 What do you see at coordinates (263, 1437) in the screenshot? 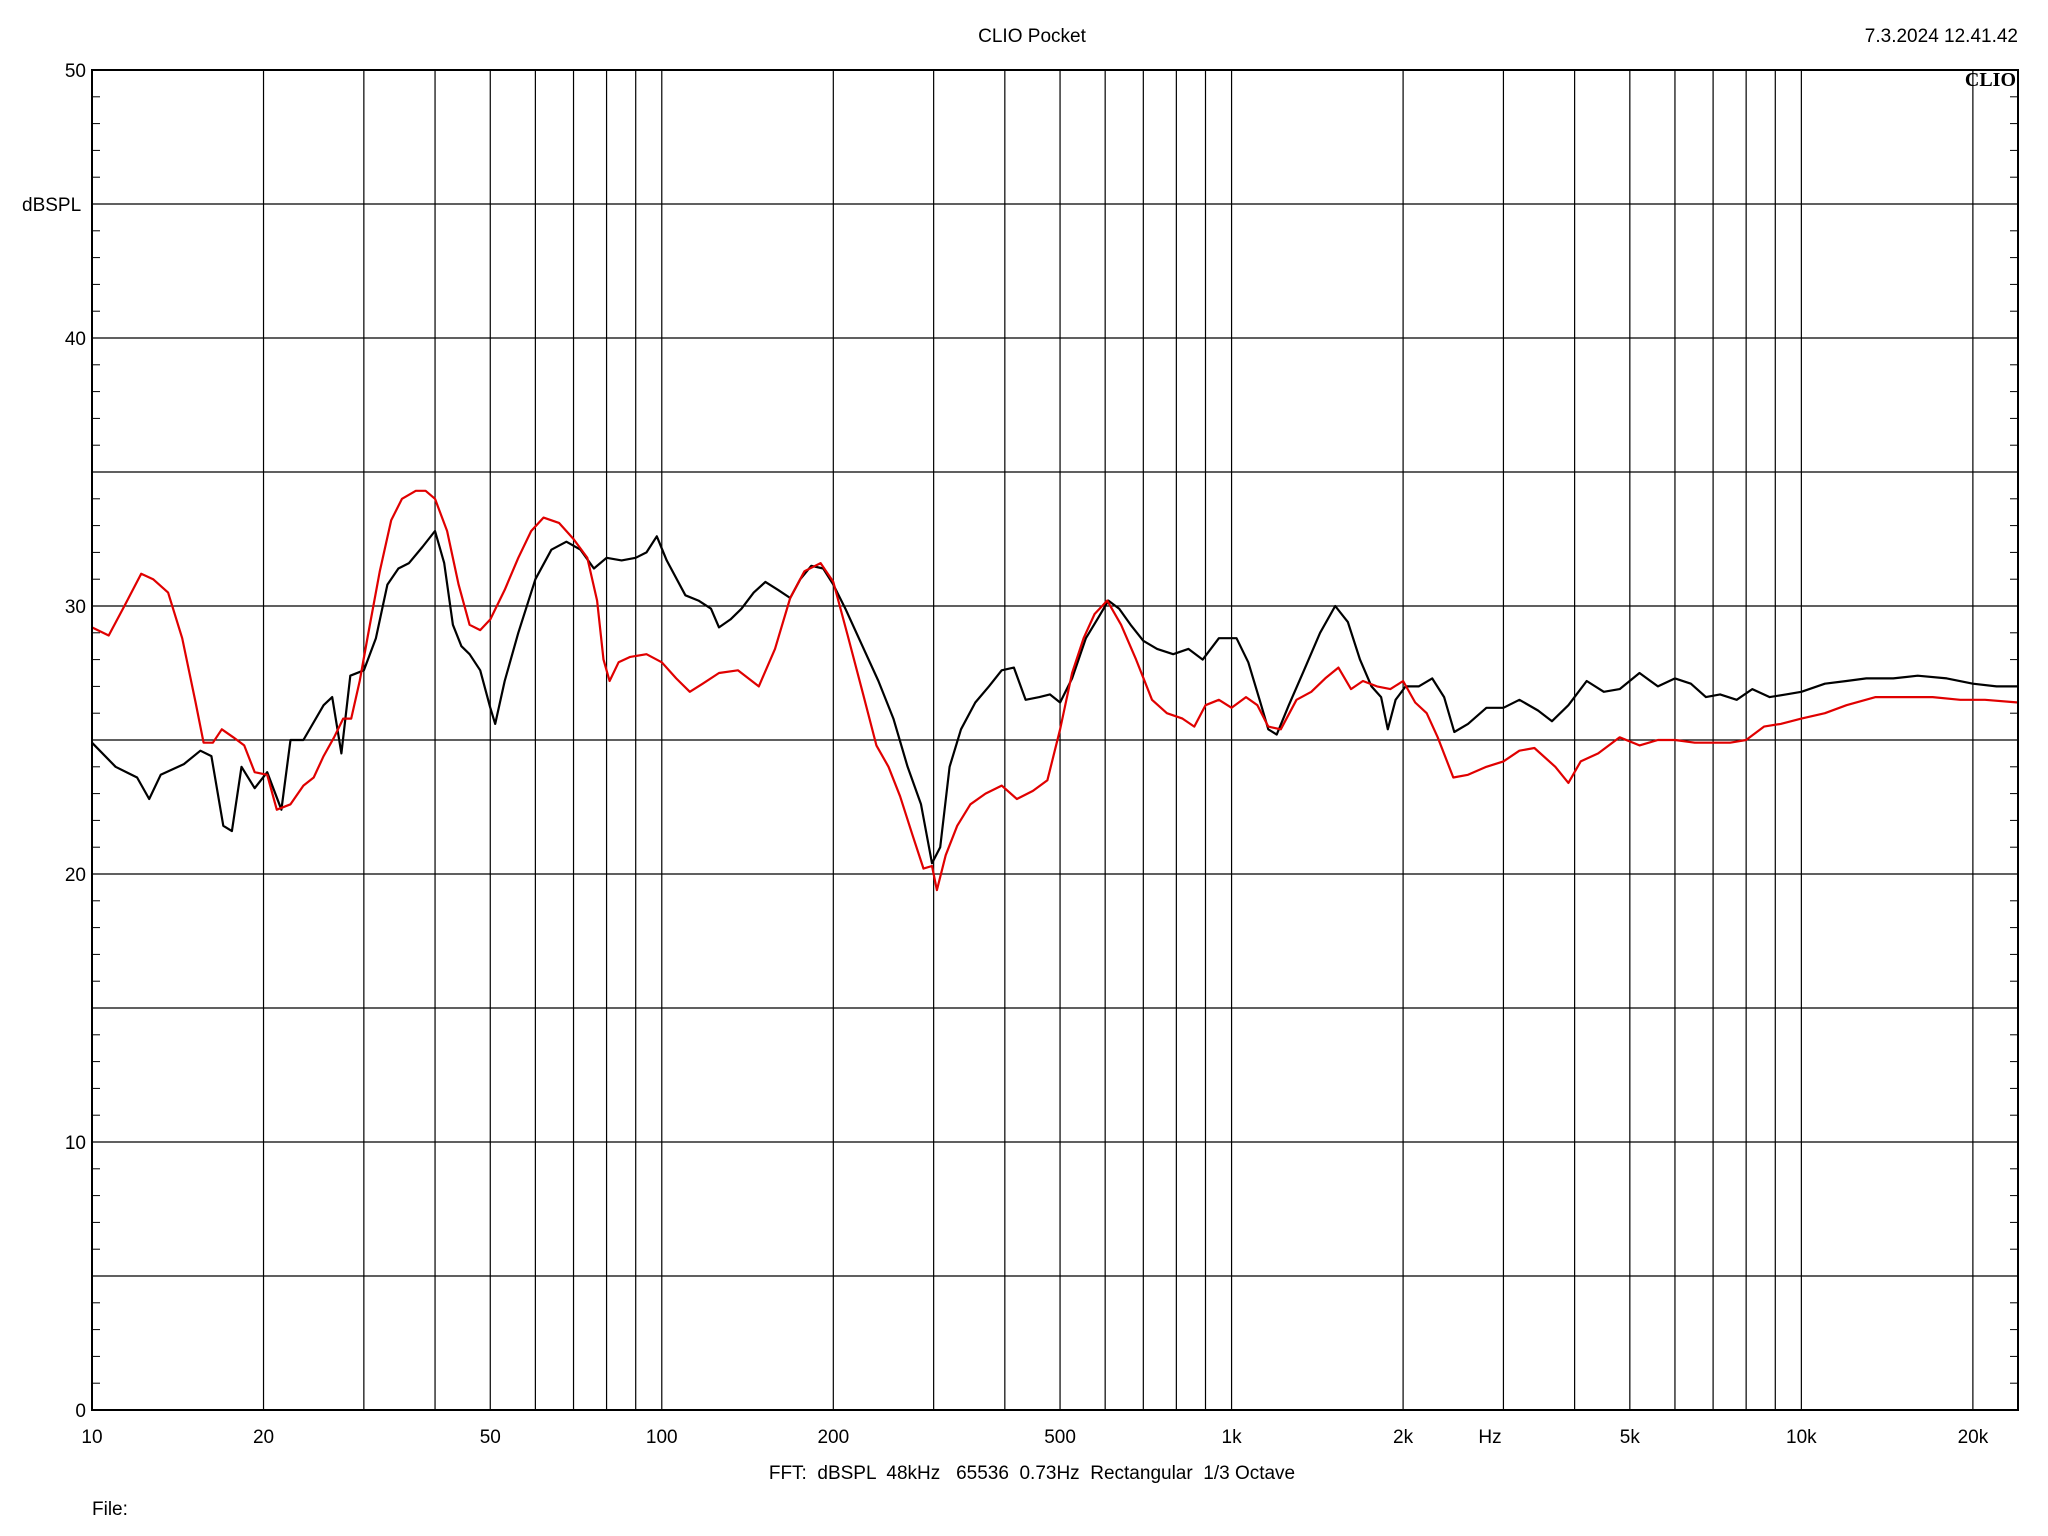
I see `x-tick-label: 20` at bounding box center [263, 1437].